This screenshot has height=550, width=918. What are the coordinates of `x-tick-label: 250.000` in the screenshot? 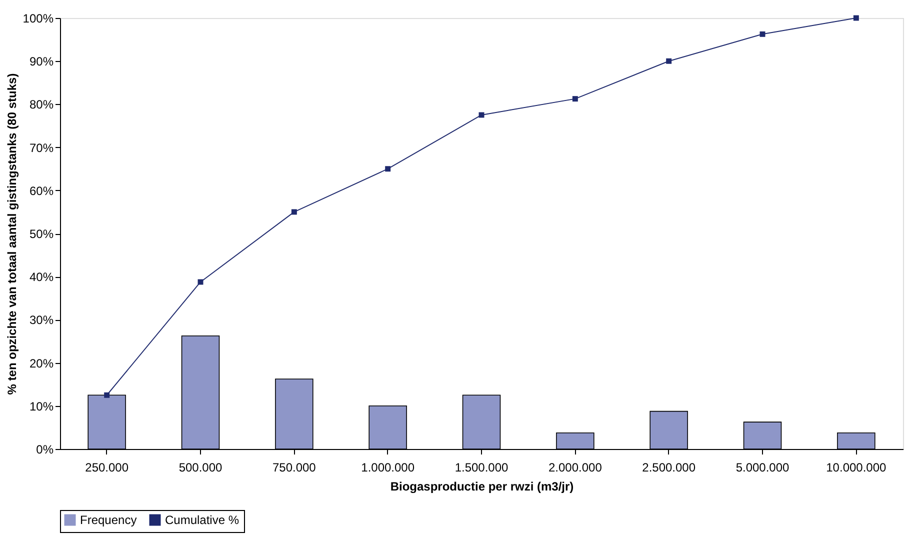 It's located at (107, 467).